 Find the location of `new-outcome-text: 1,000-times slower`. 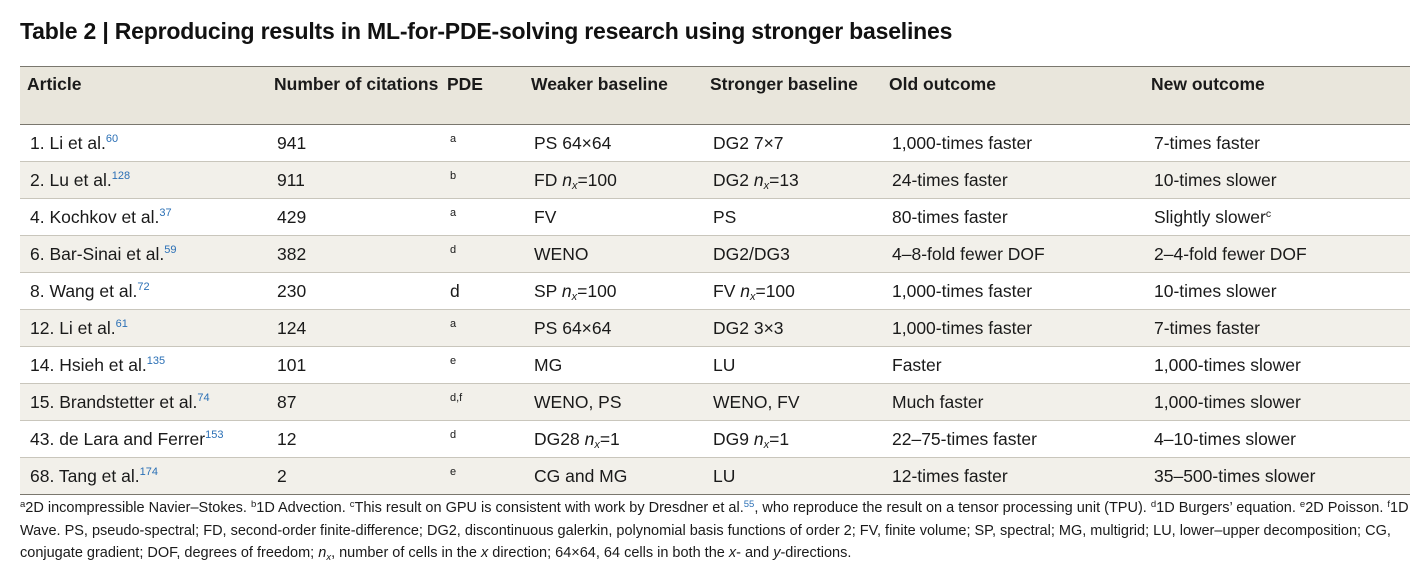

new-outcome-text: 1,000-times slower is located at coordinates (1227, 402).